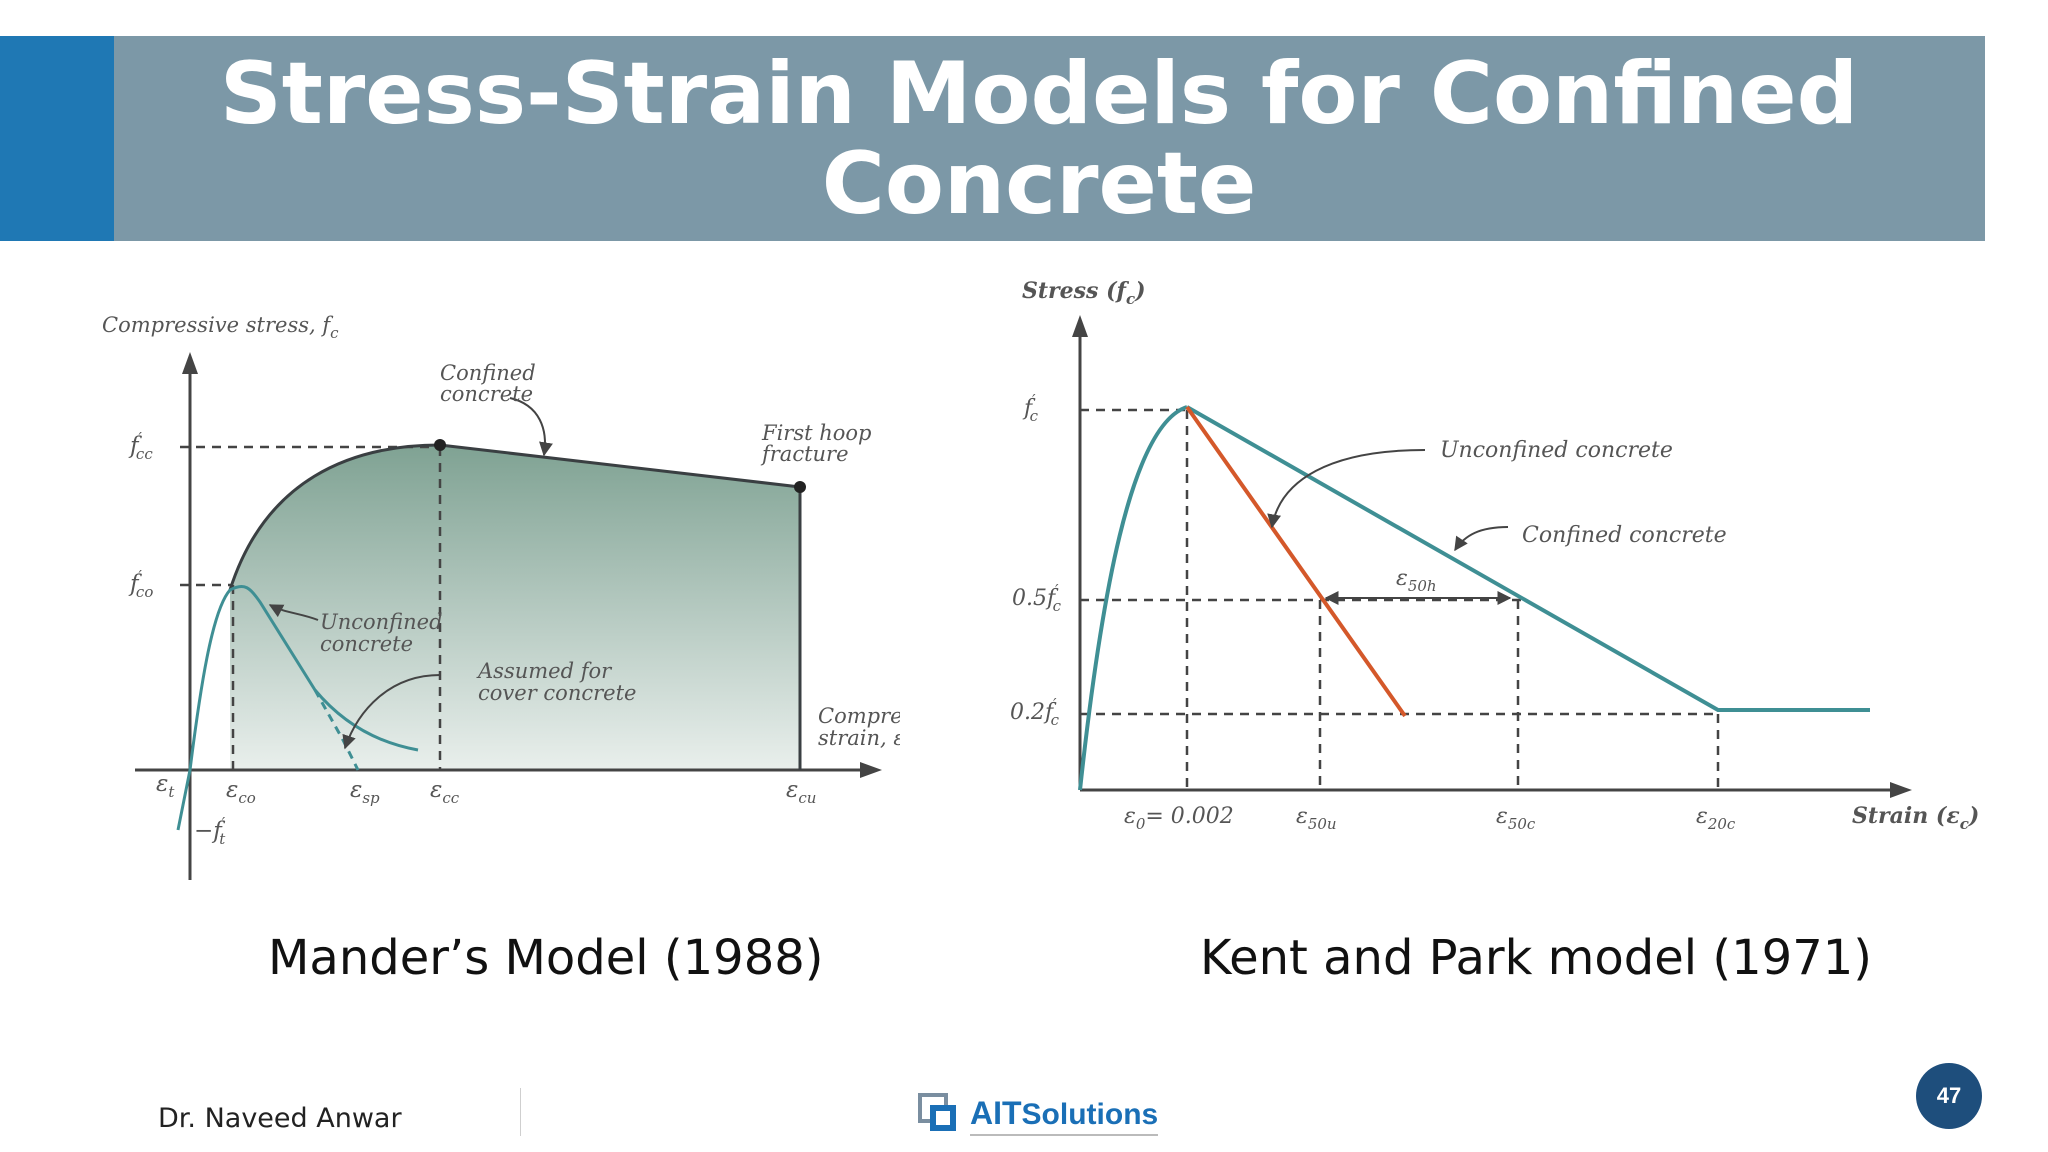 The height and width of the screenshot is (1152, 2048). What do you see at coordinates (800, 487) in the screenshot?
I see `hoop-fracture-point` at bounding box center [800, 487].